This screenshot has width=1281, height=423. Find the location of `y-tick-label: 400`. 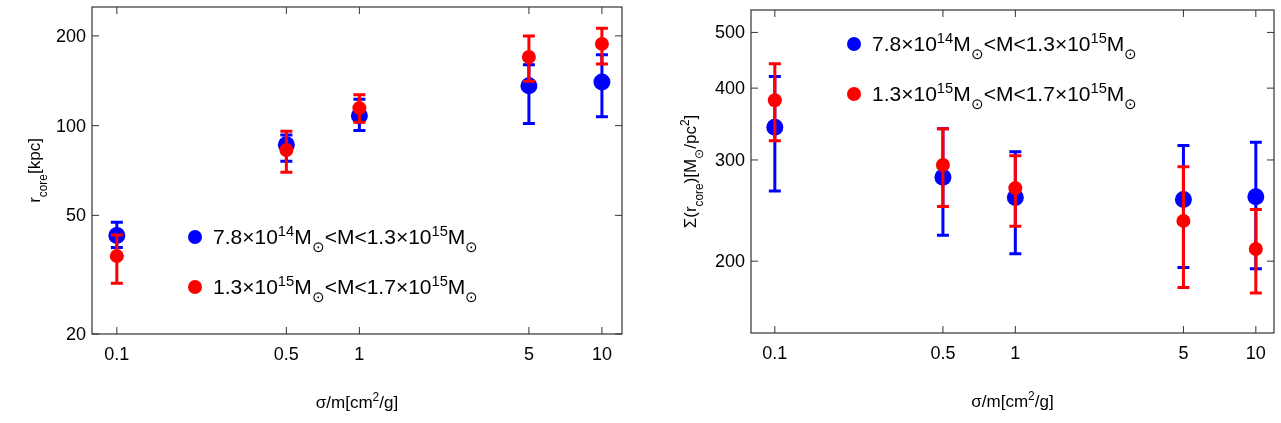

y-tick-label: 400 is located at coordinates (729, 88).